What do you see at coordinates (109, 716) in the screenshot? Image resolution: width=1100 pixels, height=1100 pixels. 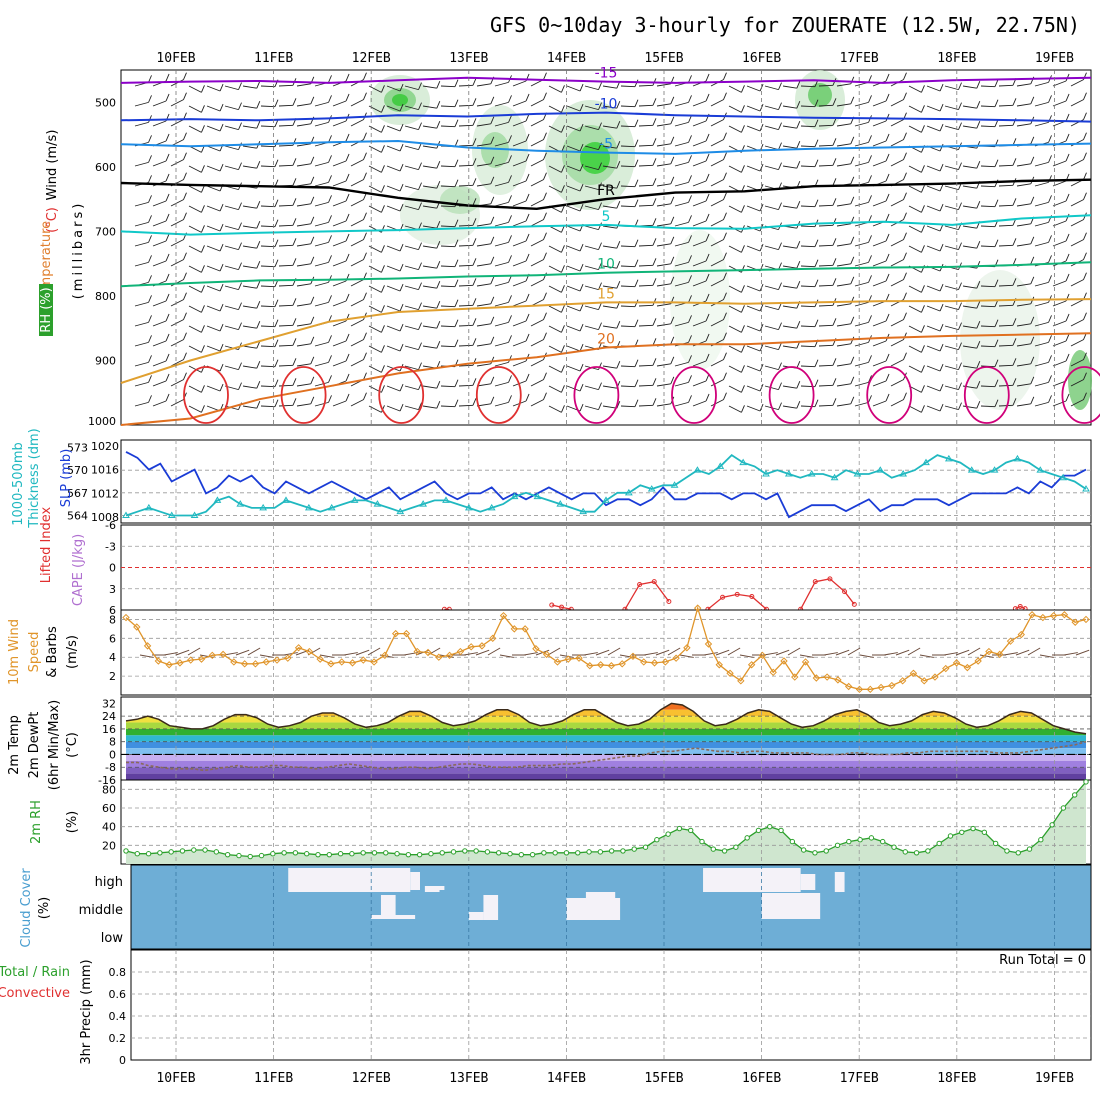 I see `y-tick-label: 24` at bounding box center [109, 716].